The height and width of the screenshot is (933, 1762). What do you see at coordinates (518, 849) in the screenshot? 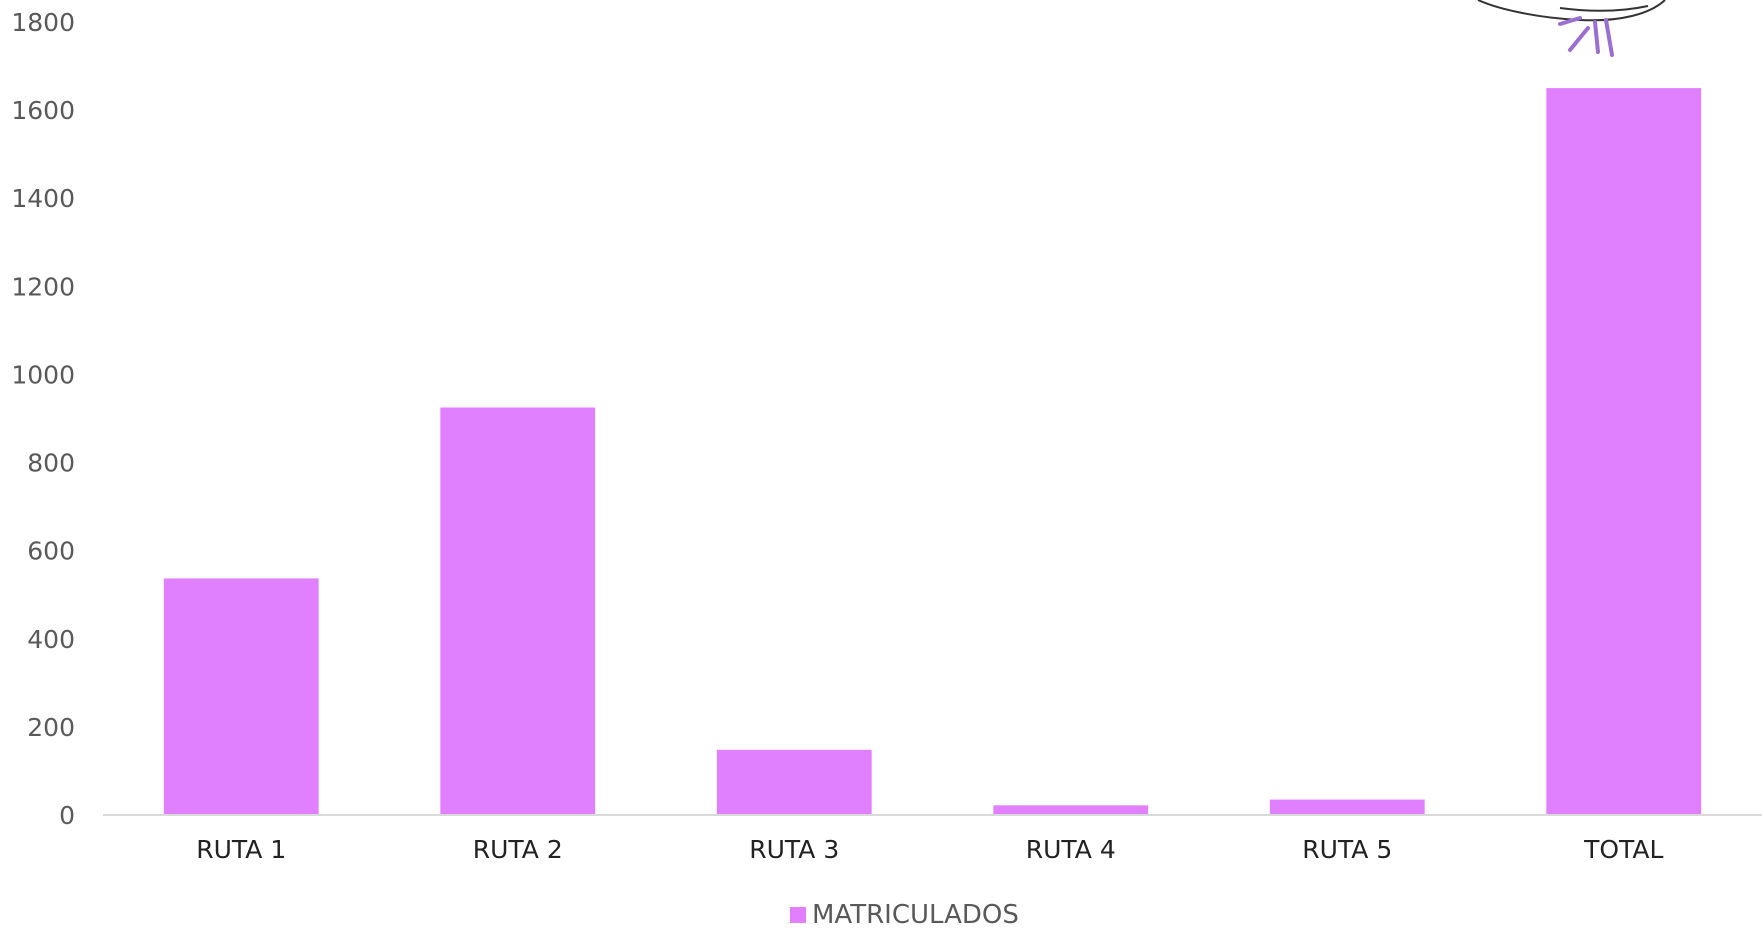
I see `x-tick-label: RUTA 2` at bounding box center [518, 849].